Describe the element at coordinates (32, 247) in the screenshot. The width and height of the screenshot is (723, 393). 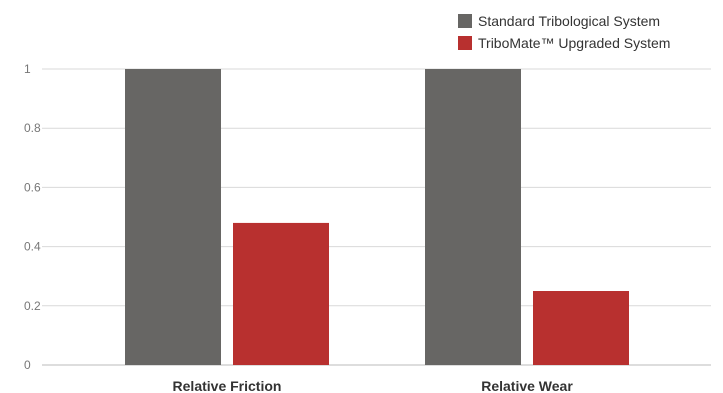
I see `y-tick-label-2: 0.4` at that location.